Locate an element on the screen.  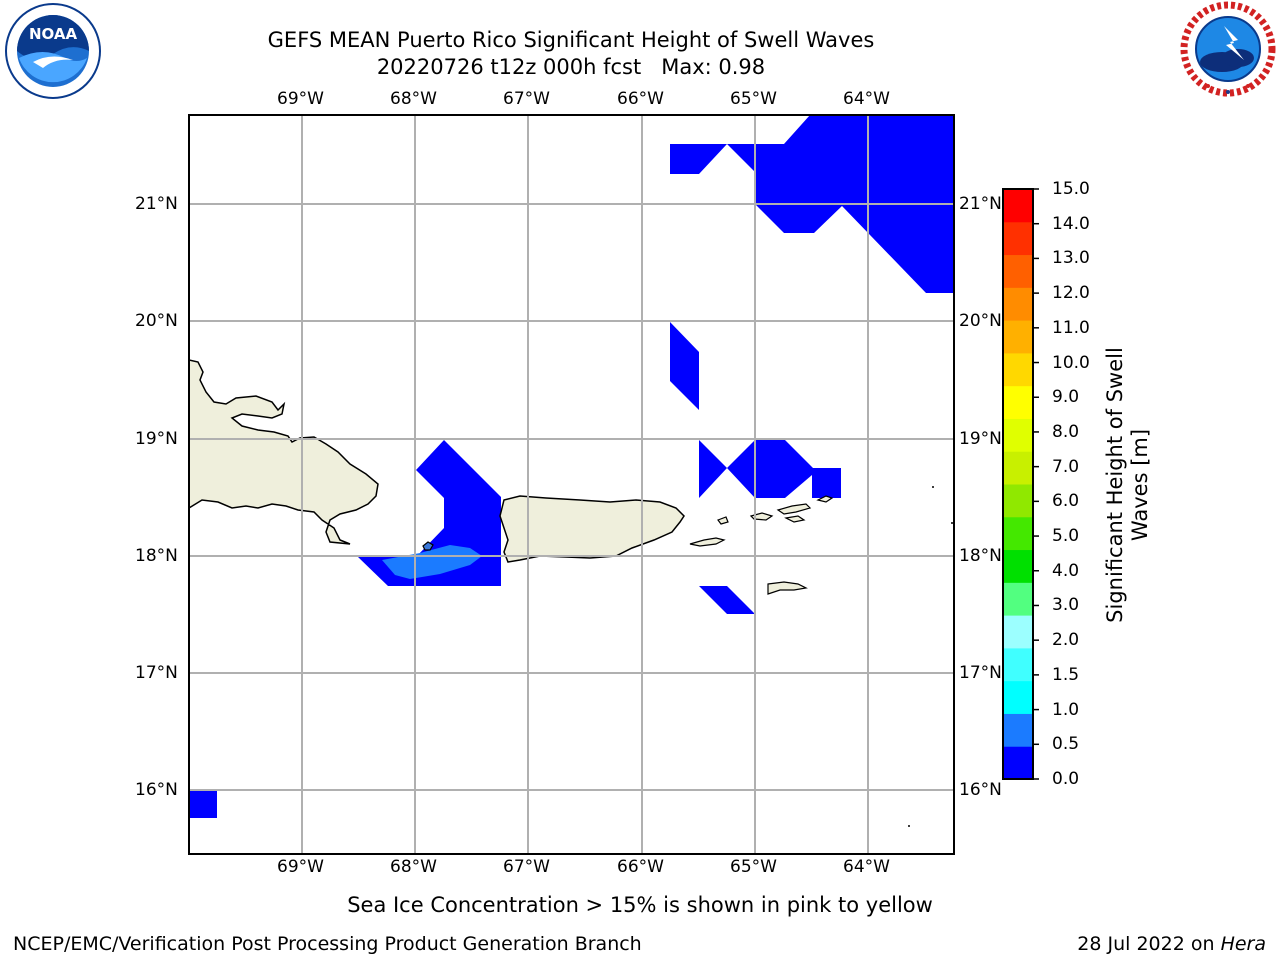
lon-label-bottom: 67°W is located at coordinates (526, 867).